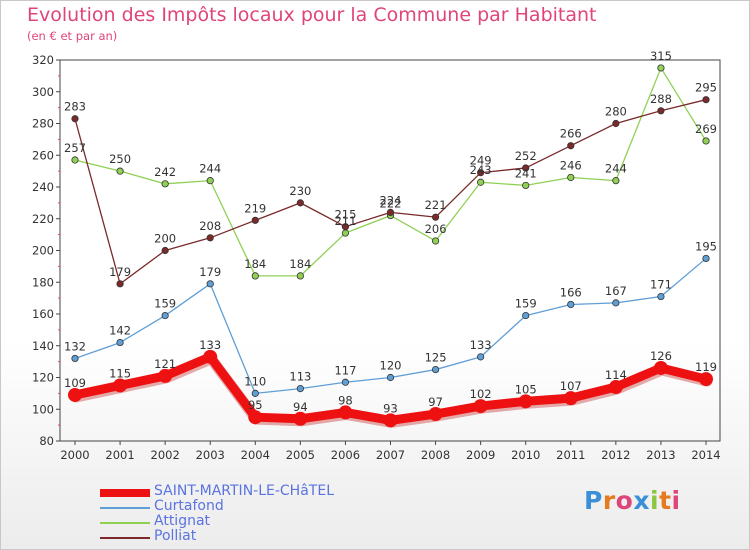  I want to click on data-label: 241, so click(526, 173).